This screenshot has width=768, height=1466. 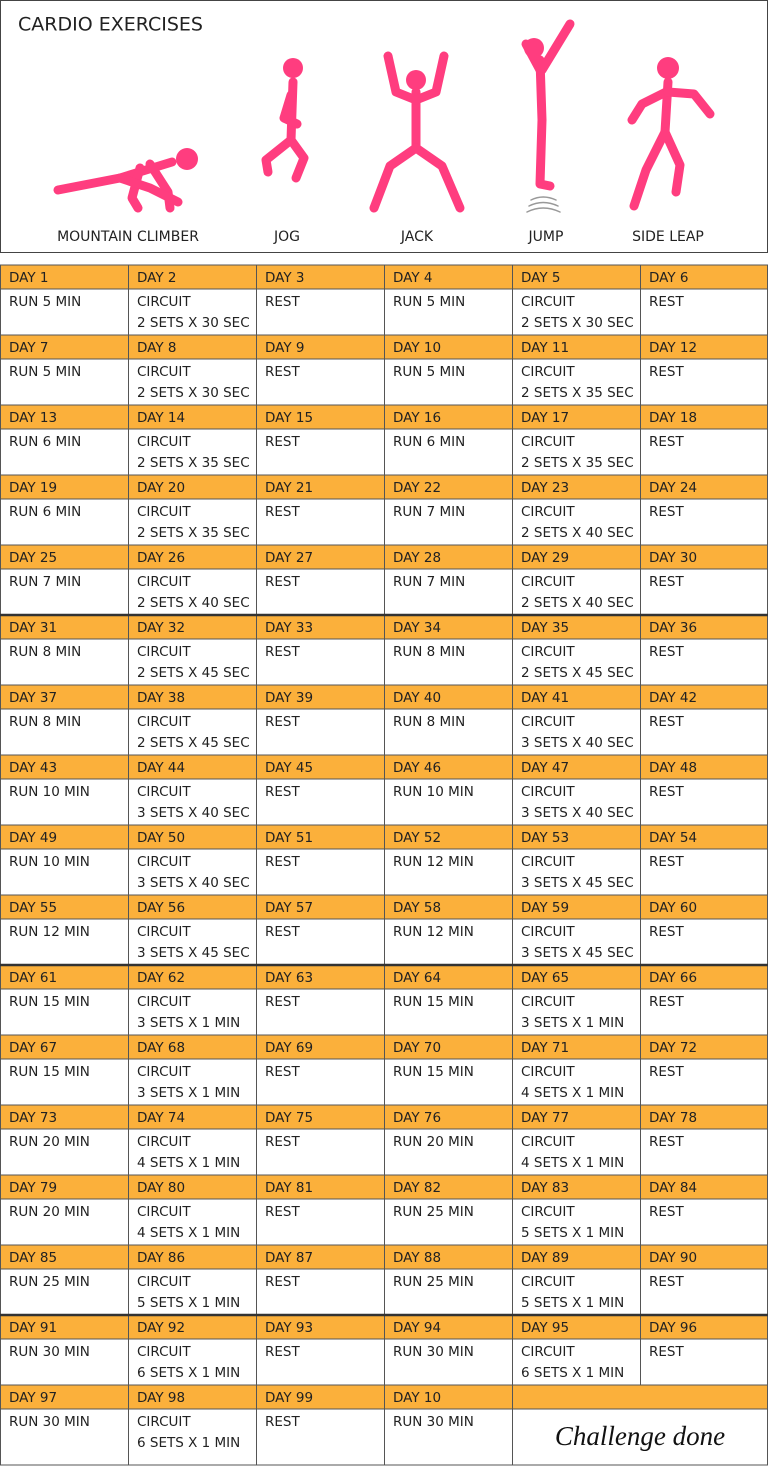 I want to click on activity-text: 5 SETS X 1 MIN, so click(x=188, y=1303).